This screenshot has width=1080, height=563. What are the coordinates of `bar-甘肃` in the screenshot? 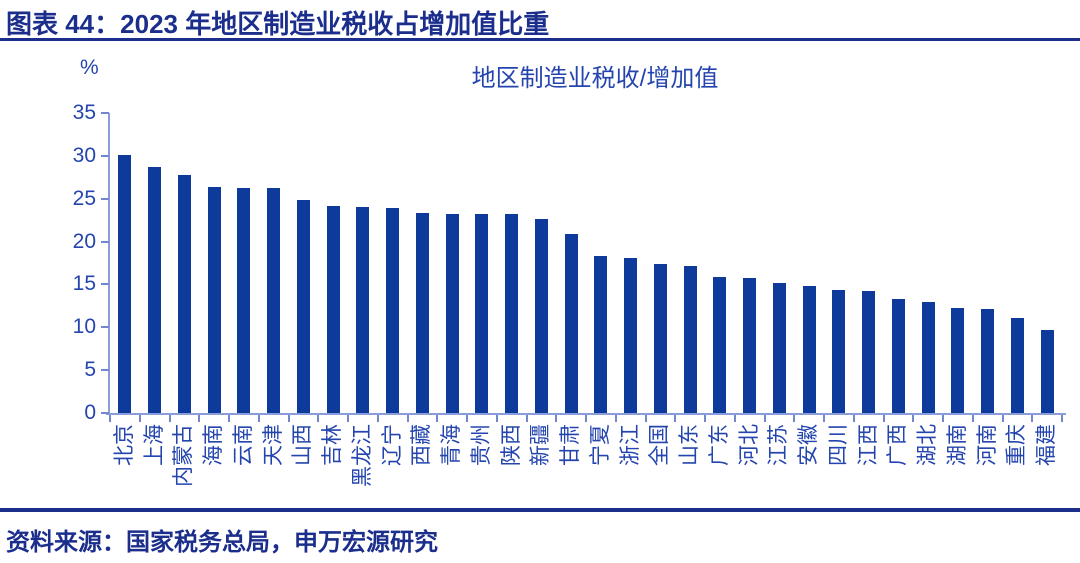 It's located at (571, 323).